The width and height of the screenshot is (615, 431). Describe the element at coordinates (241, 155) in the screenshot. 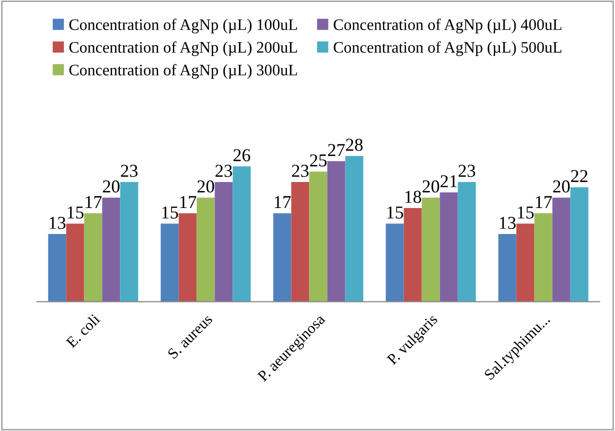

I see `data-label: 26` at that location.